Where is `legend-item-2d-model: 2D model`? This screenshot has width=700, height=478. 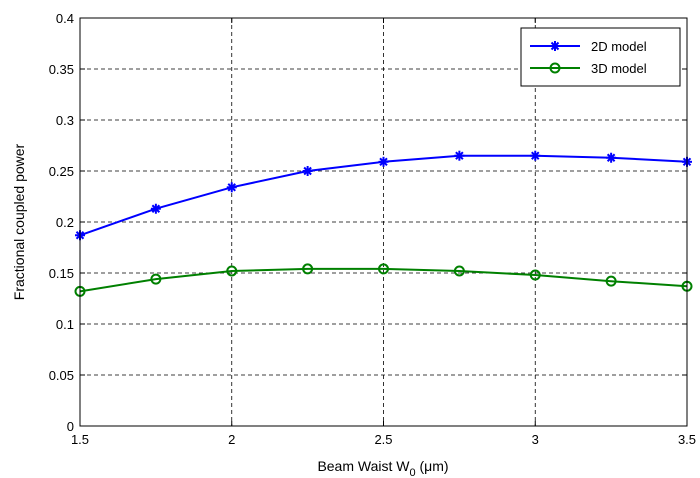 legend-item-2d-model: 2D model is located at coordinates (588, 46).